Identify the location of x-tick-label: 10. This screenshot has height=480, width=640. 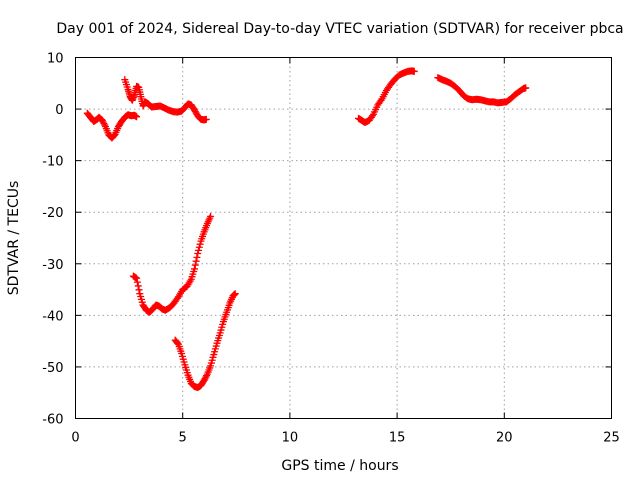
(290, 438).